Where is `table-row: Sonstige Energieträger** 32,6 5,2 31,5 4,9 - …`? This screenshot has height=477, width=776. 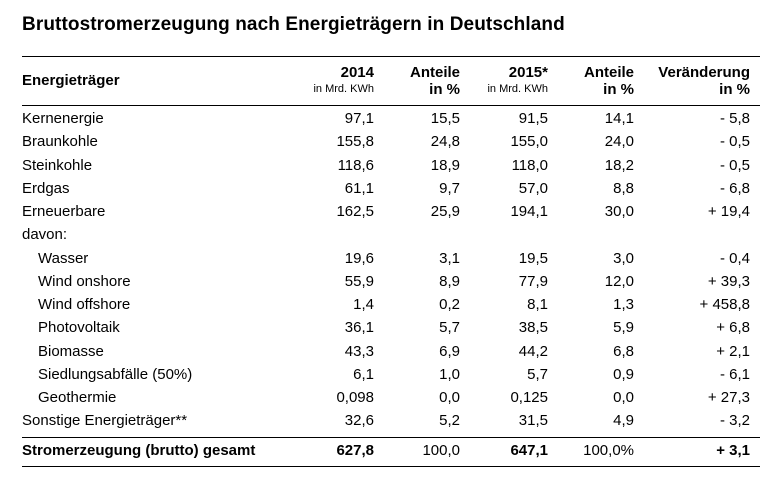 table-row: Sonstige Energieträger** 32,6 5,2 31,5 4,9 - … is located at coordinates (388, 421).